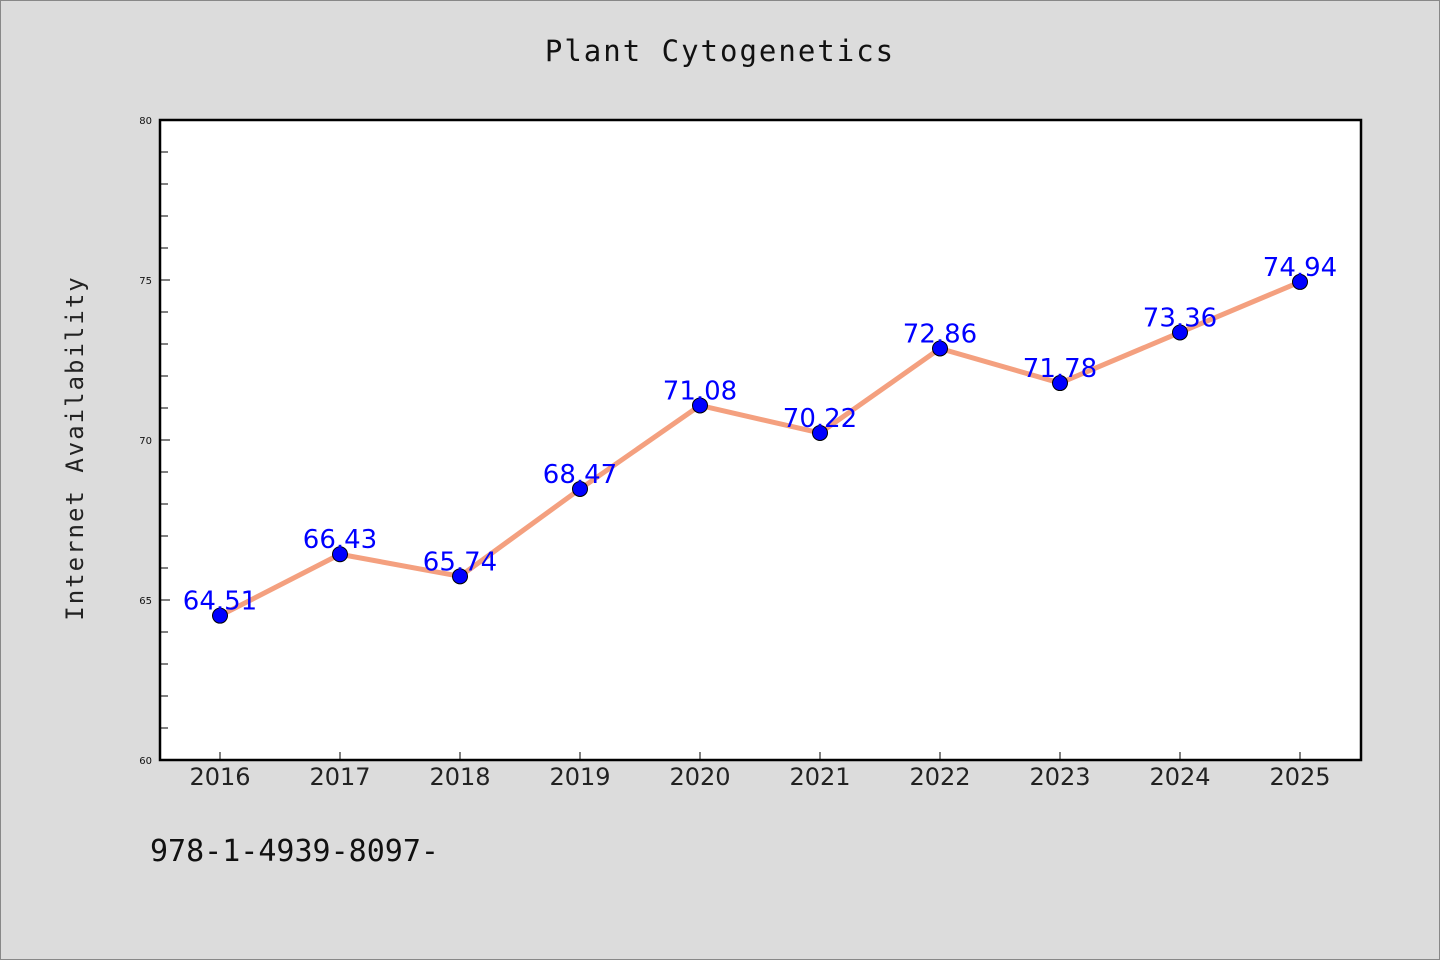  What do you see at coordinates (580, 475) in the screenshot?
I see `data-label: 68.47` at bounding box center [580, 475].